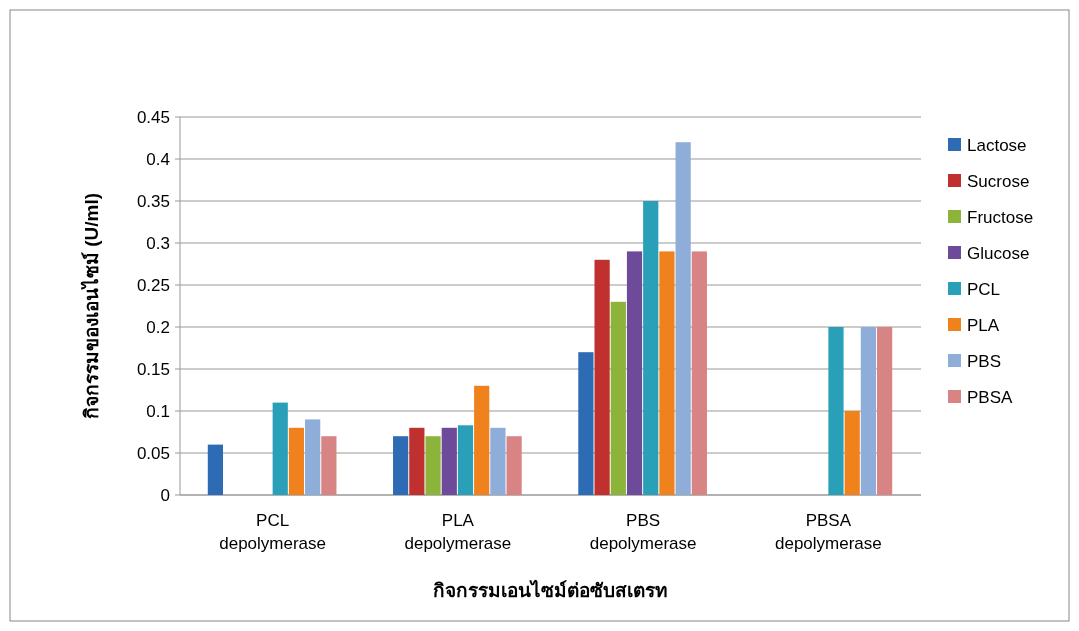  What do you see at coordinates (153, 453) in the screenshot?
I see `y-tick-label: 0.05` at bounding box center [153, 453].